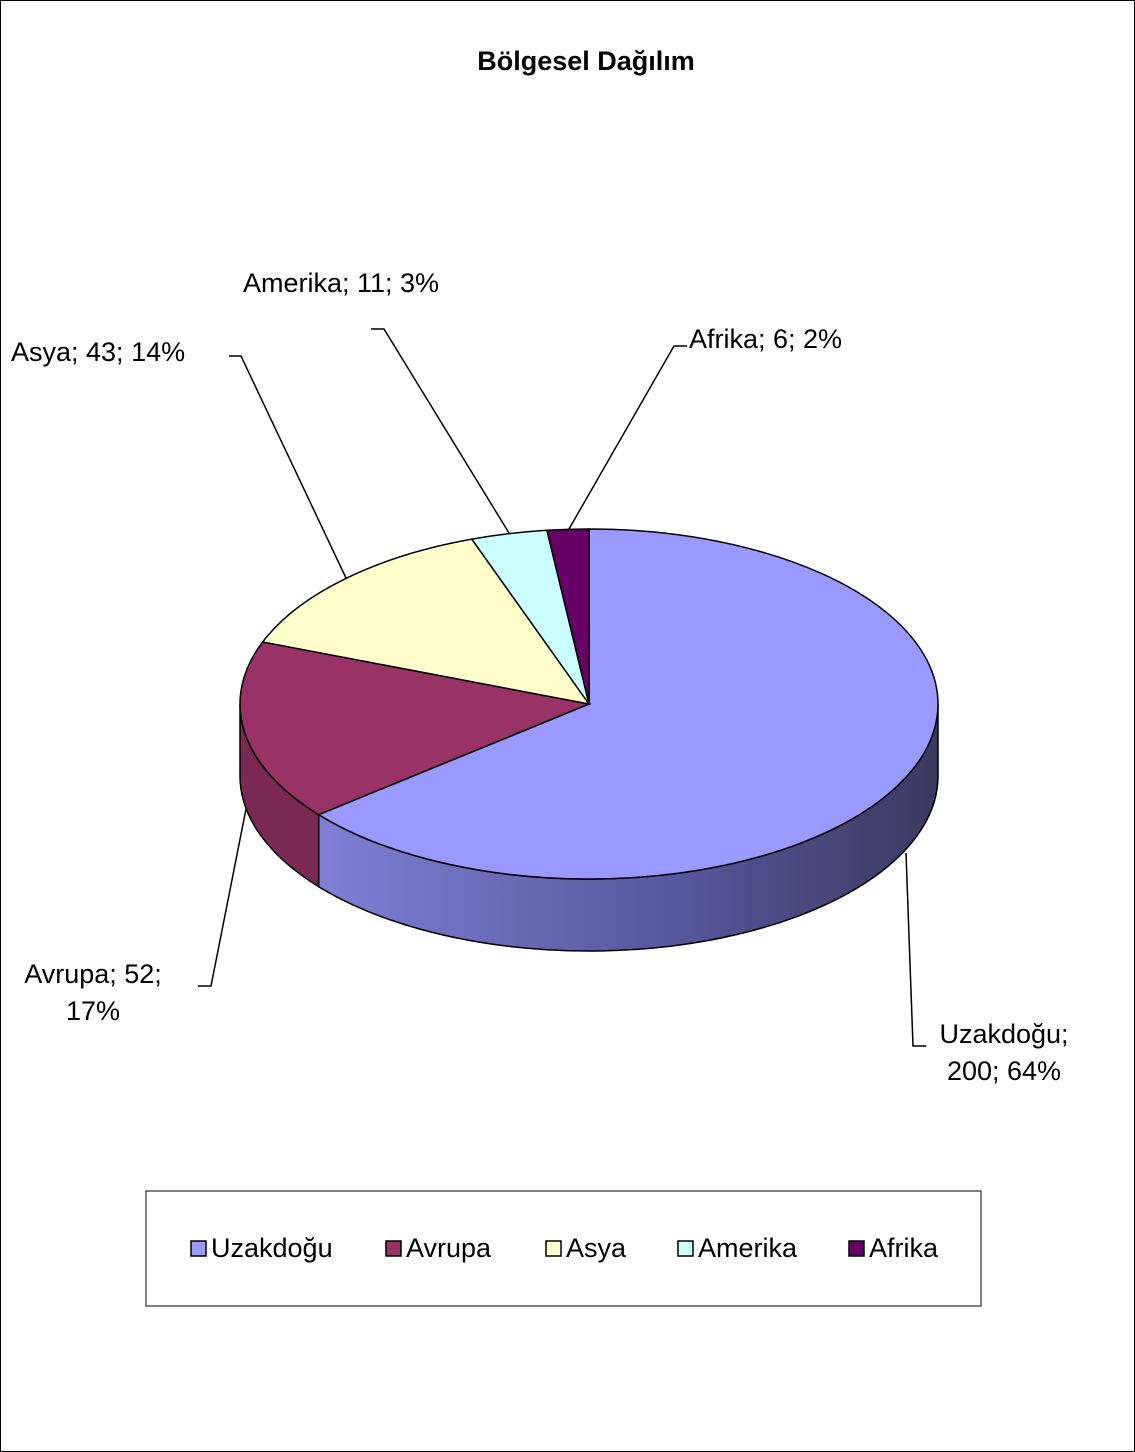 The height and width of the screenshot is (1452, 1135). What do you see at coordinates (449, 1248) in the screenshot?
I see `legend-label: Avrupa` at bounding box center [449, 1248].